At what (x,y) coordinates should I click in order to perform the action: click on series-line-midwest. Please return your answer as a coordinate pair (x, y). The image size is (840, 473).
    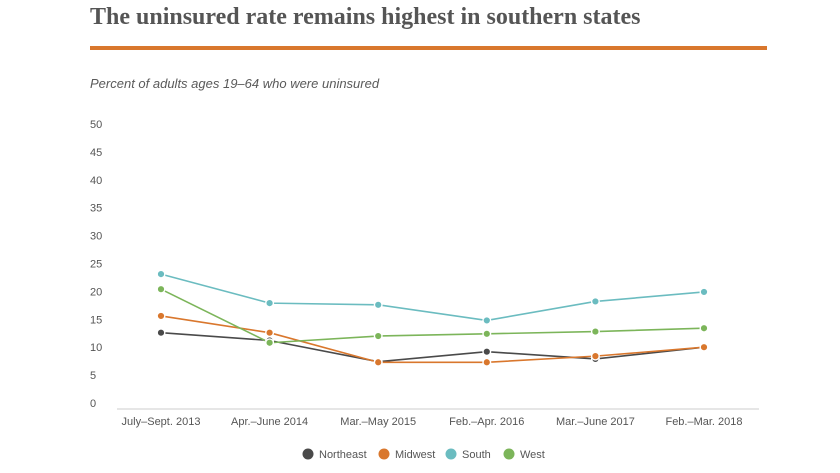
    Looking at the image, I should click on (432, 339).